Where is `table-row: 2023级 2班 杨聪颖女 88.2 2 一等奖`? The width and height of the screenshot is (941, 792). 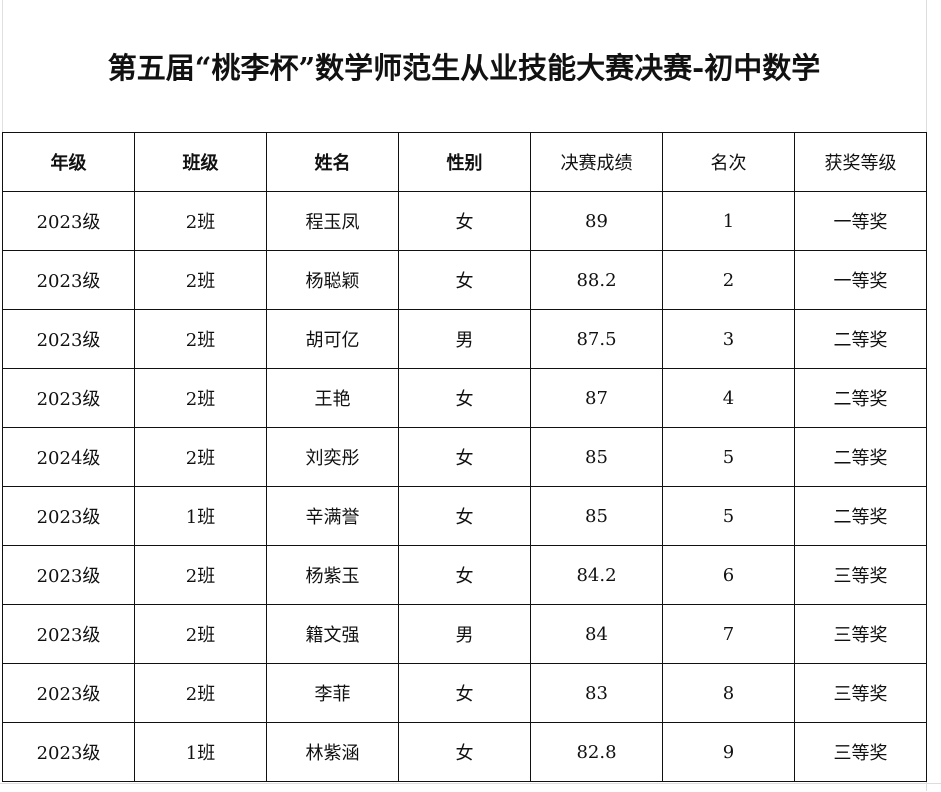
table-row: 2023级 2班 杨聪颖女 88.2 2 一等奖 is located at coordinates (464, 280).